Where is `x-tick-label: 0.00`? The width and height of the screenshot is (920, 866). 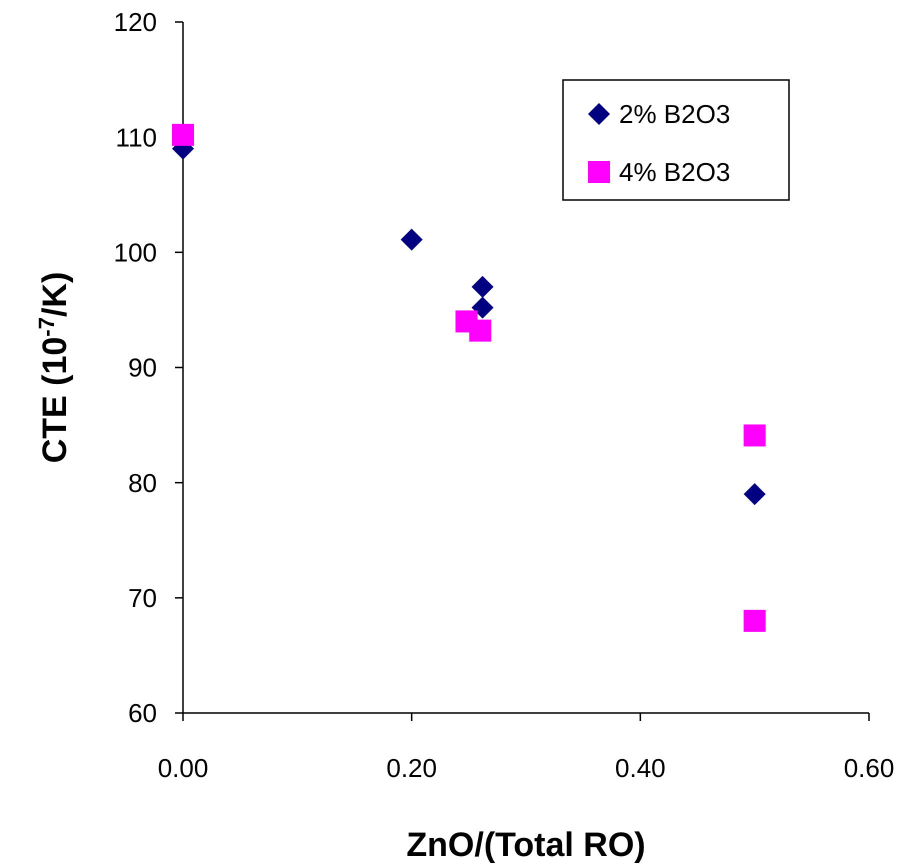 x-tick-label: 0.00 is located at coordinates (183, 768).